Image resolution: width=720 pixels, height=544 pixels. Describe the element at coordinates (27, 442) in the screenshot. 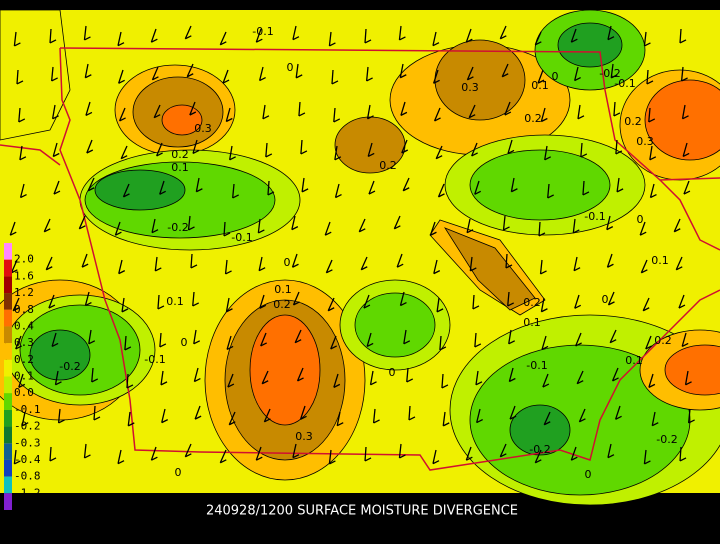

I see `legend-label: -0.3` at that location.